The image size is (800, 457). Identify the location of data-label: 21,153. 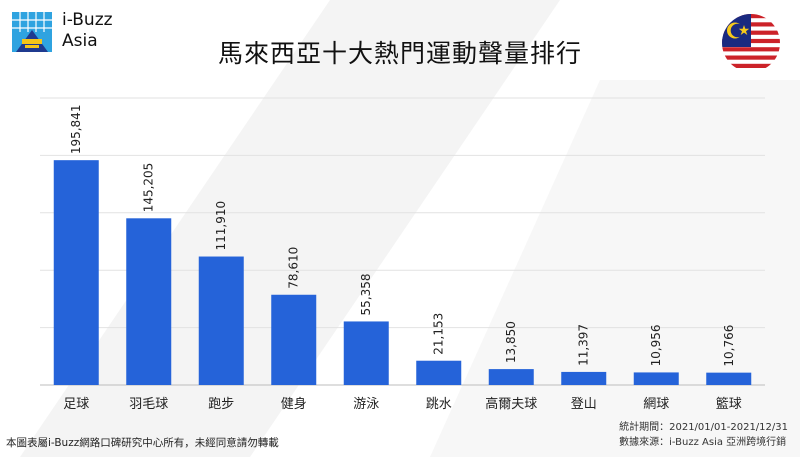
(439, 334).